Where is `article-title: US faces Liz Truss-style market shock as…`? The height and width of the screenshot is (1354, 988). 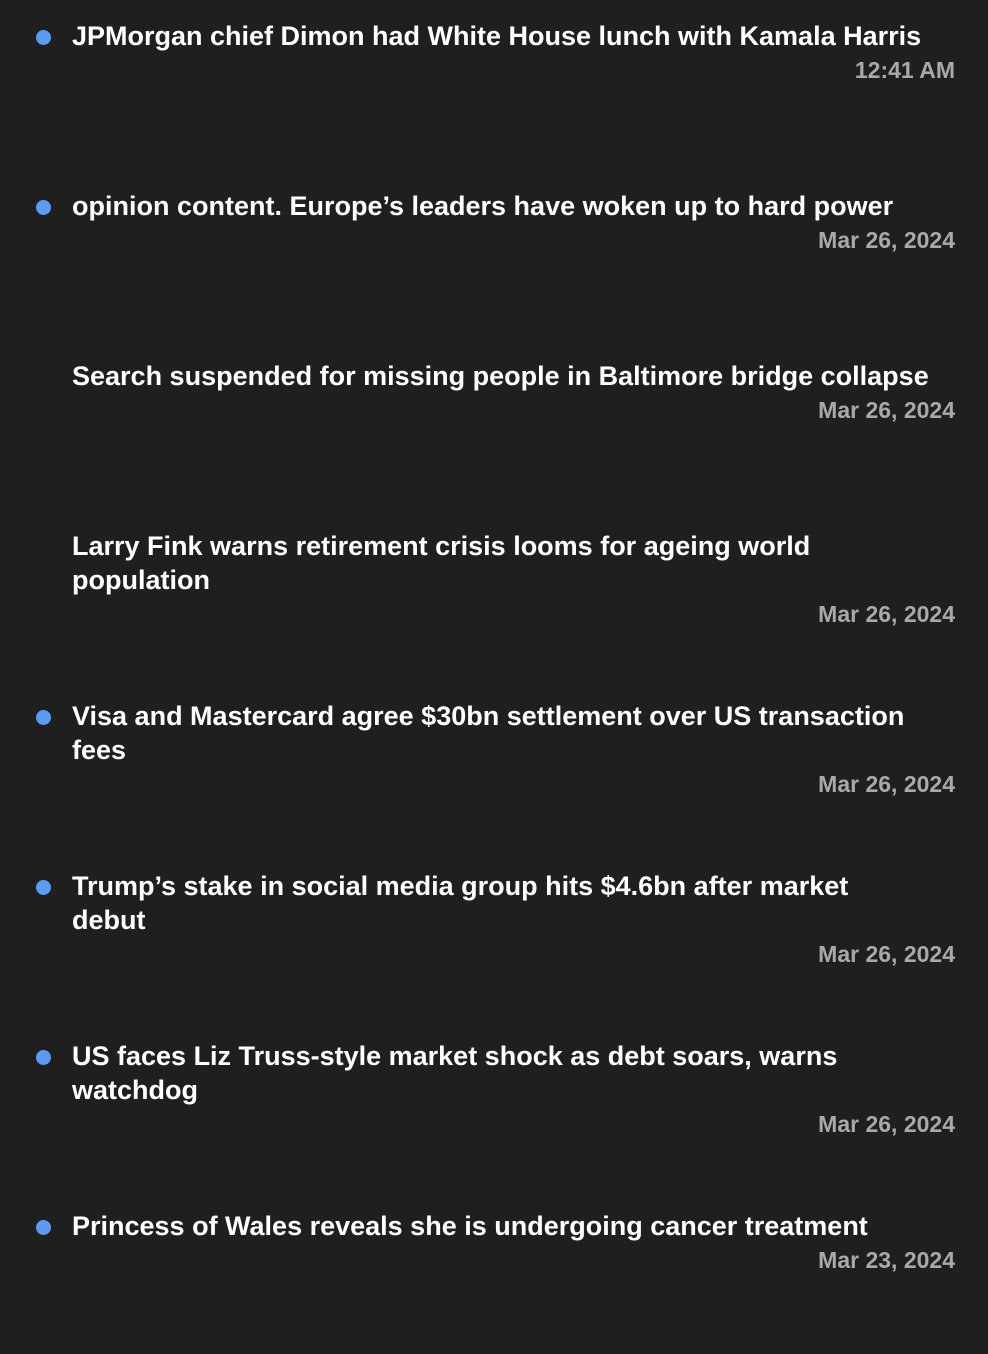 article-title: US faces Liz Truss-style market shock as… is located at coordinates (455, 1073).